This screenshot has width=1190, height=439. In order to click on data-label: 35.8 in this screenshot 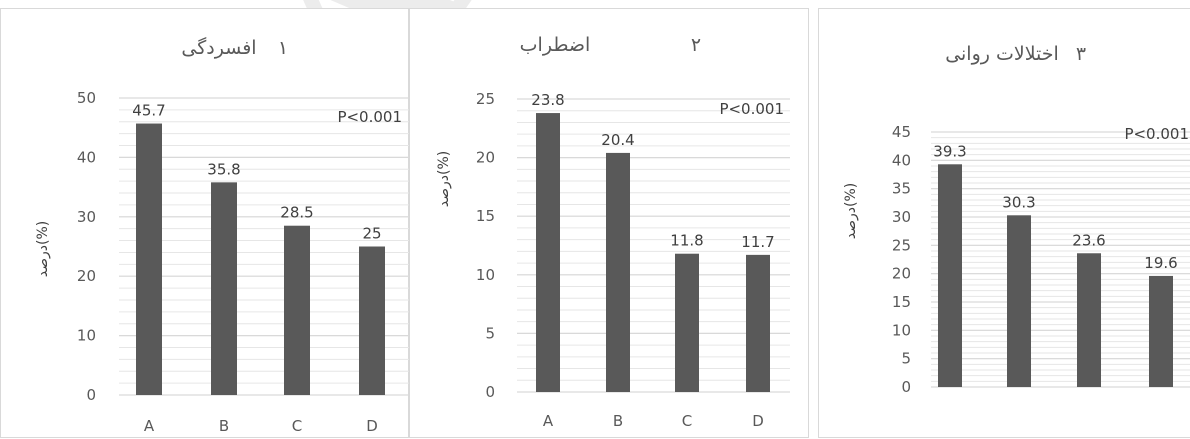, I will do `click(223, 169)`.